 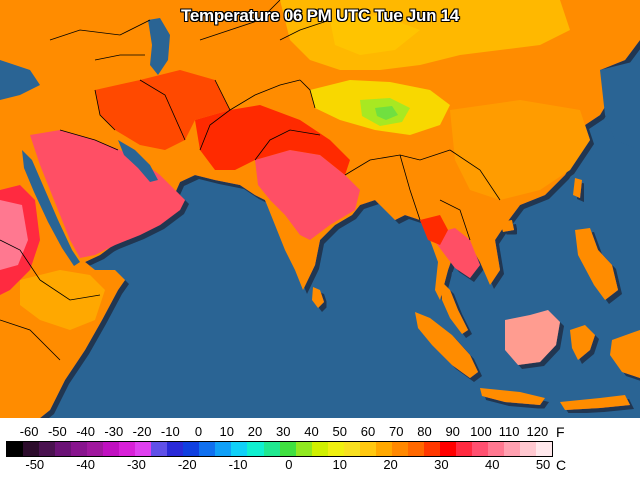 What do you see at coordinates (509, 431) in the screenshot?
I see `fahrenheit-tick-label: 110` at bounding box center [509, 431].